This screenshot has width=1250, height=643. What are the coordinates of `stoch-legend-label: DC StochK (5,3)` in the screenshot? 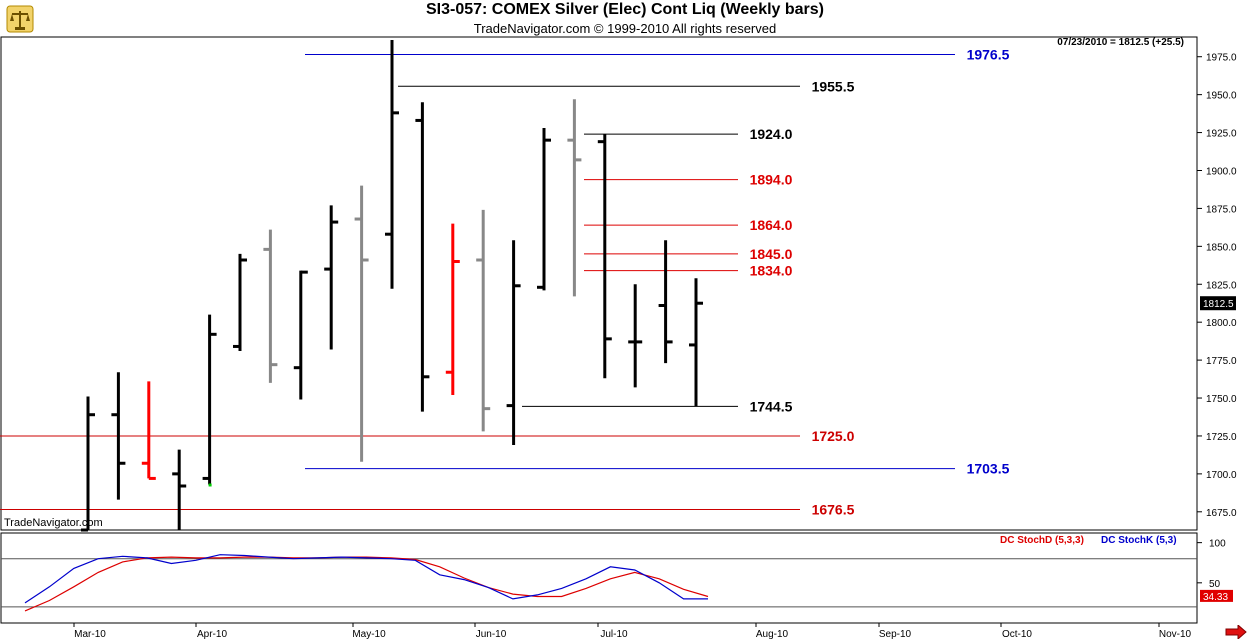 It's located at (1139, 540).